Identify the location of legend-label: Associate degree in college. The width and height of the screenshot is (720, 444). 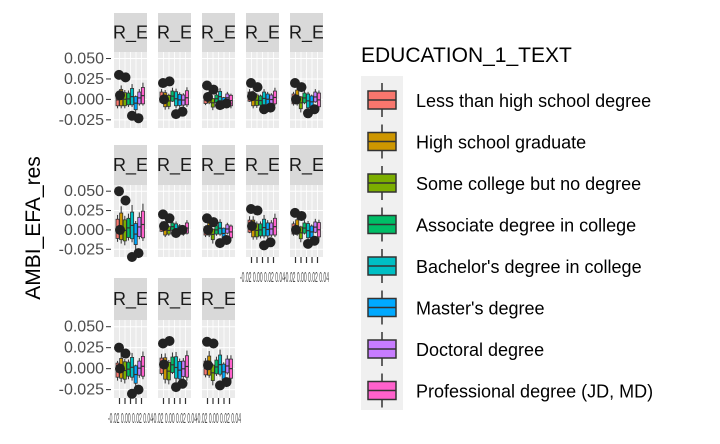
(526, 226).